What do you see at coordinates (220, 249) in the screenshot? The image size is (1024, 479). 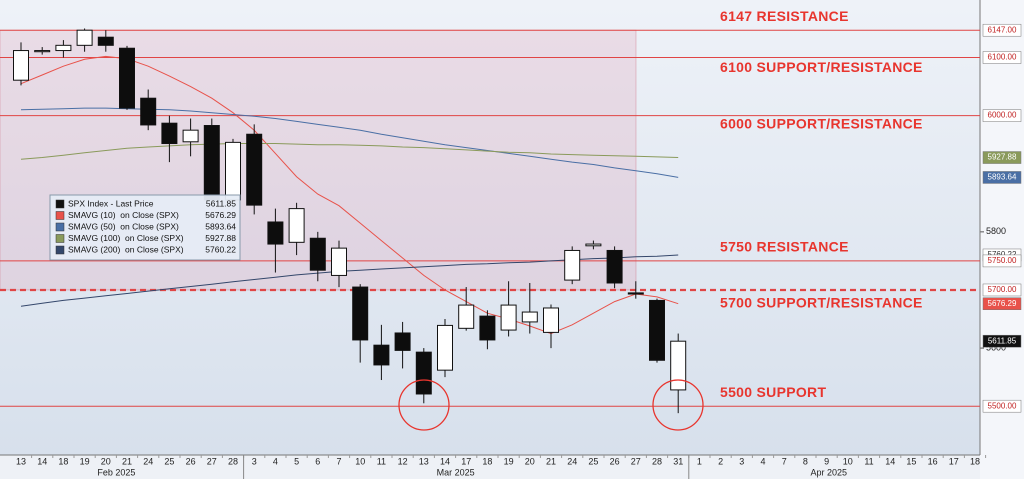 I see `legend-value: 5760.22` at bounding box center [220, 249].